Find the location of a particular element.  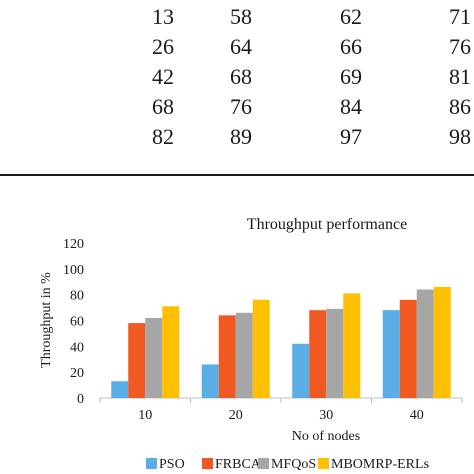

table-cell: 98 is located at coordinates (460, 136).